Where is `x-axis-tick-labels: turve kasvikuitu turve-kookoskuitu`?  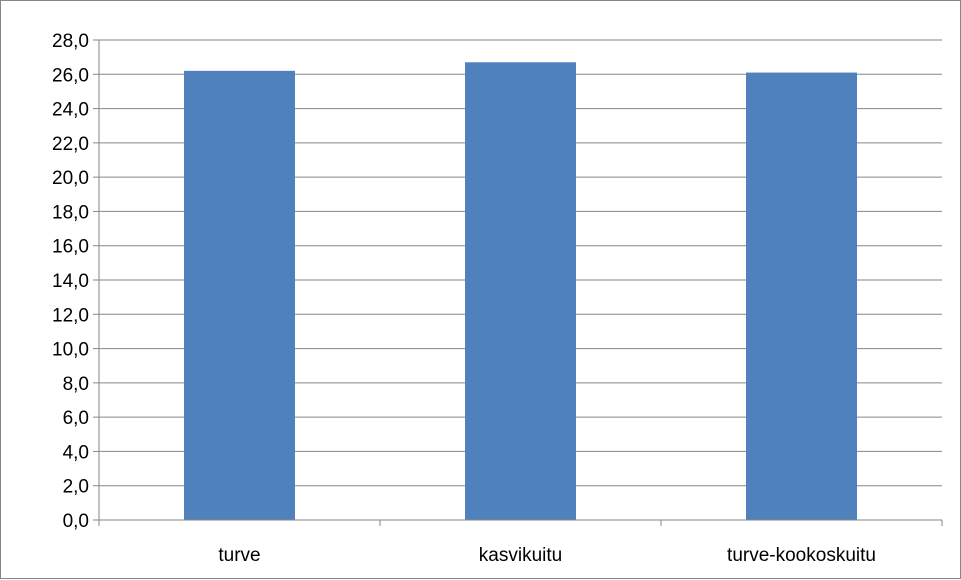 x-axis-tick-labels: turve kasvikuitu turve-kookoskuitu is located at coordinates (547, 555).